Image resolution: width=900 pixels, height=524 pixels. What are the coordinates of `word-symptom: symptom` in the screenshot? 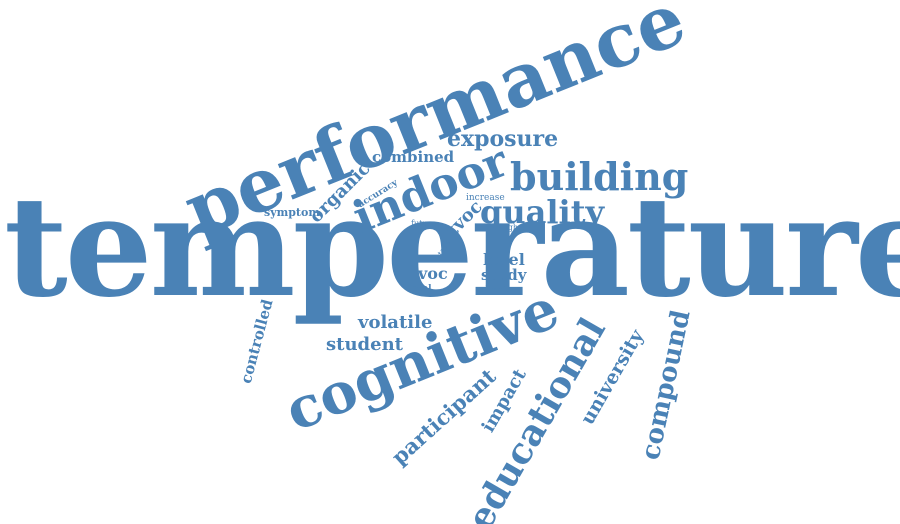 It's located at (292, 212).